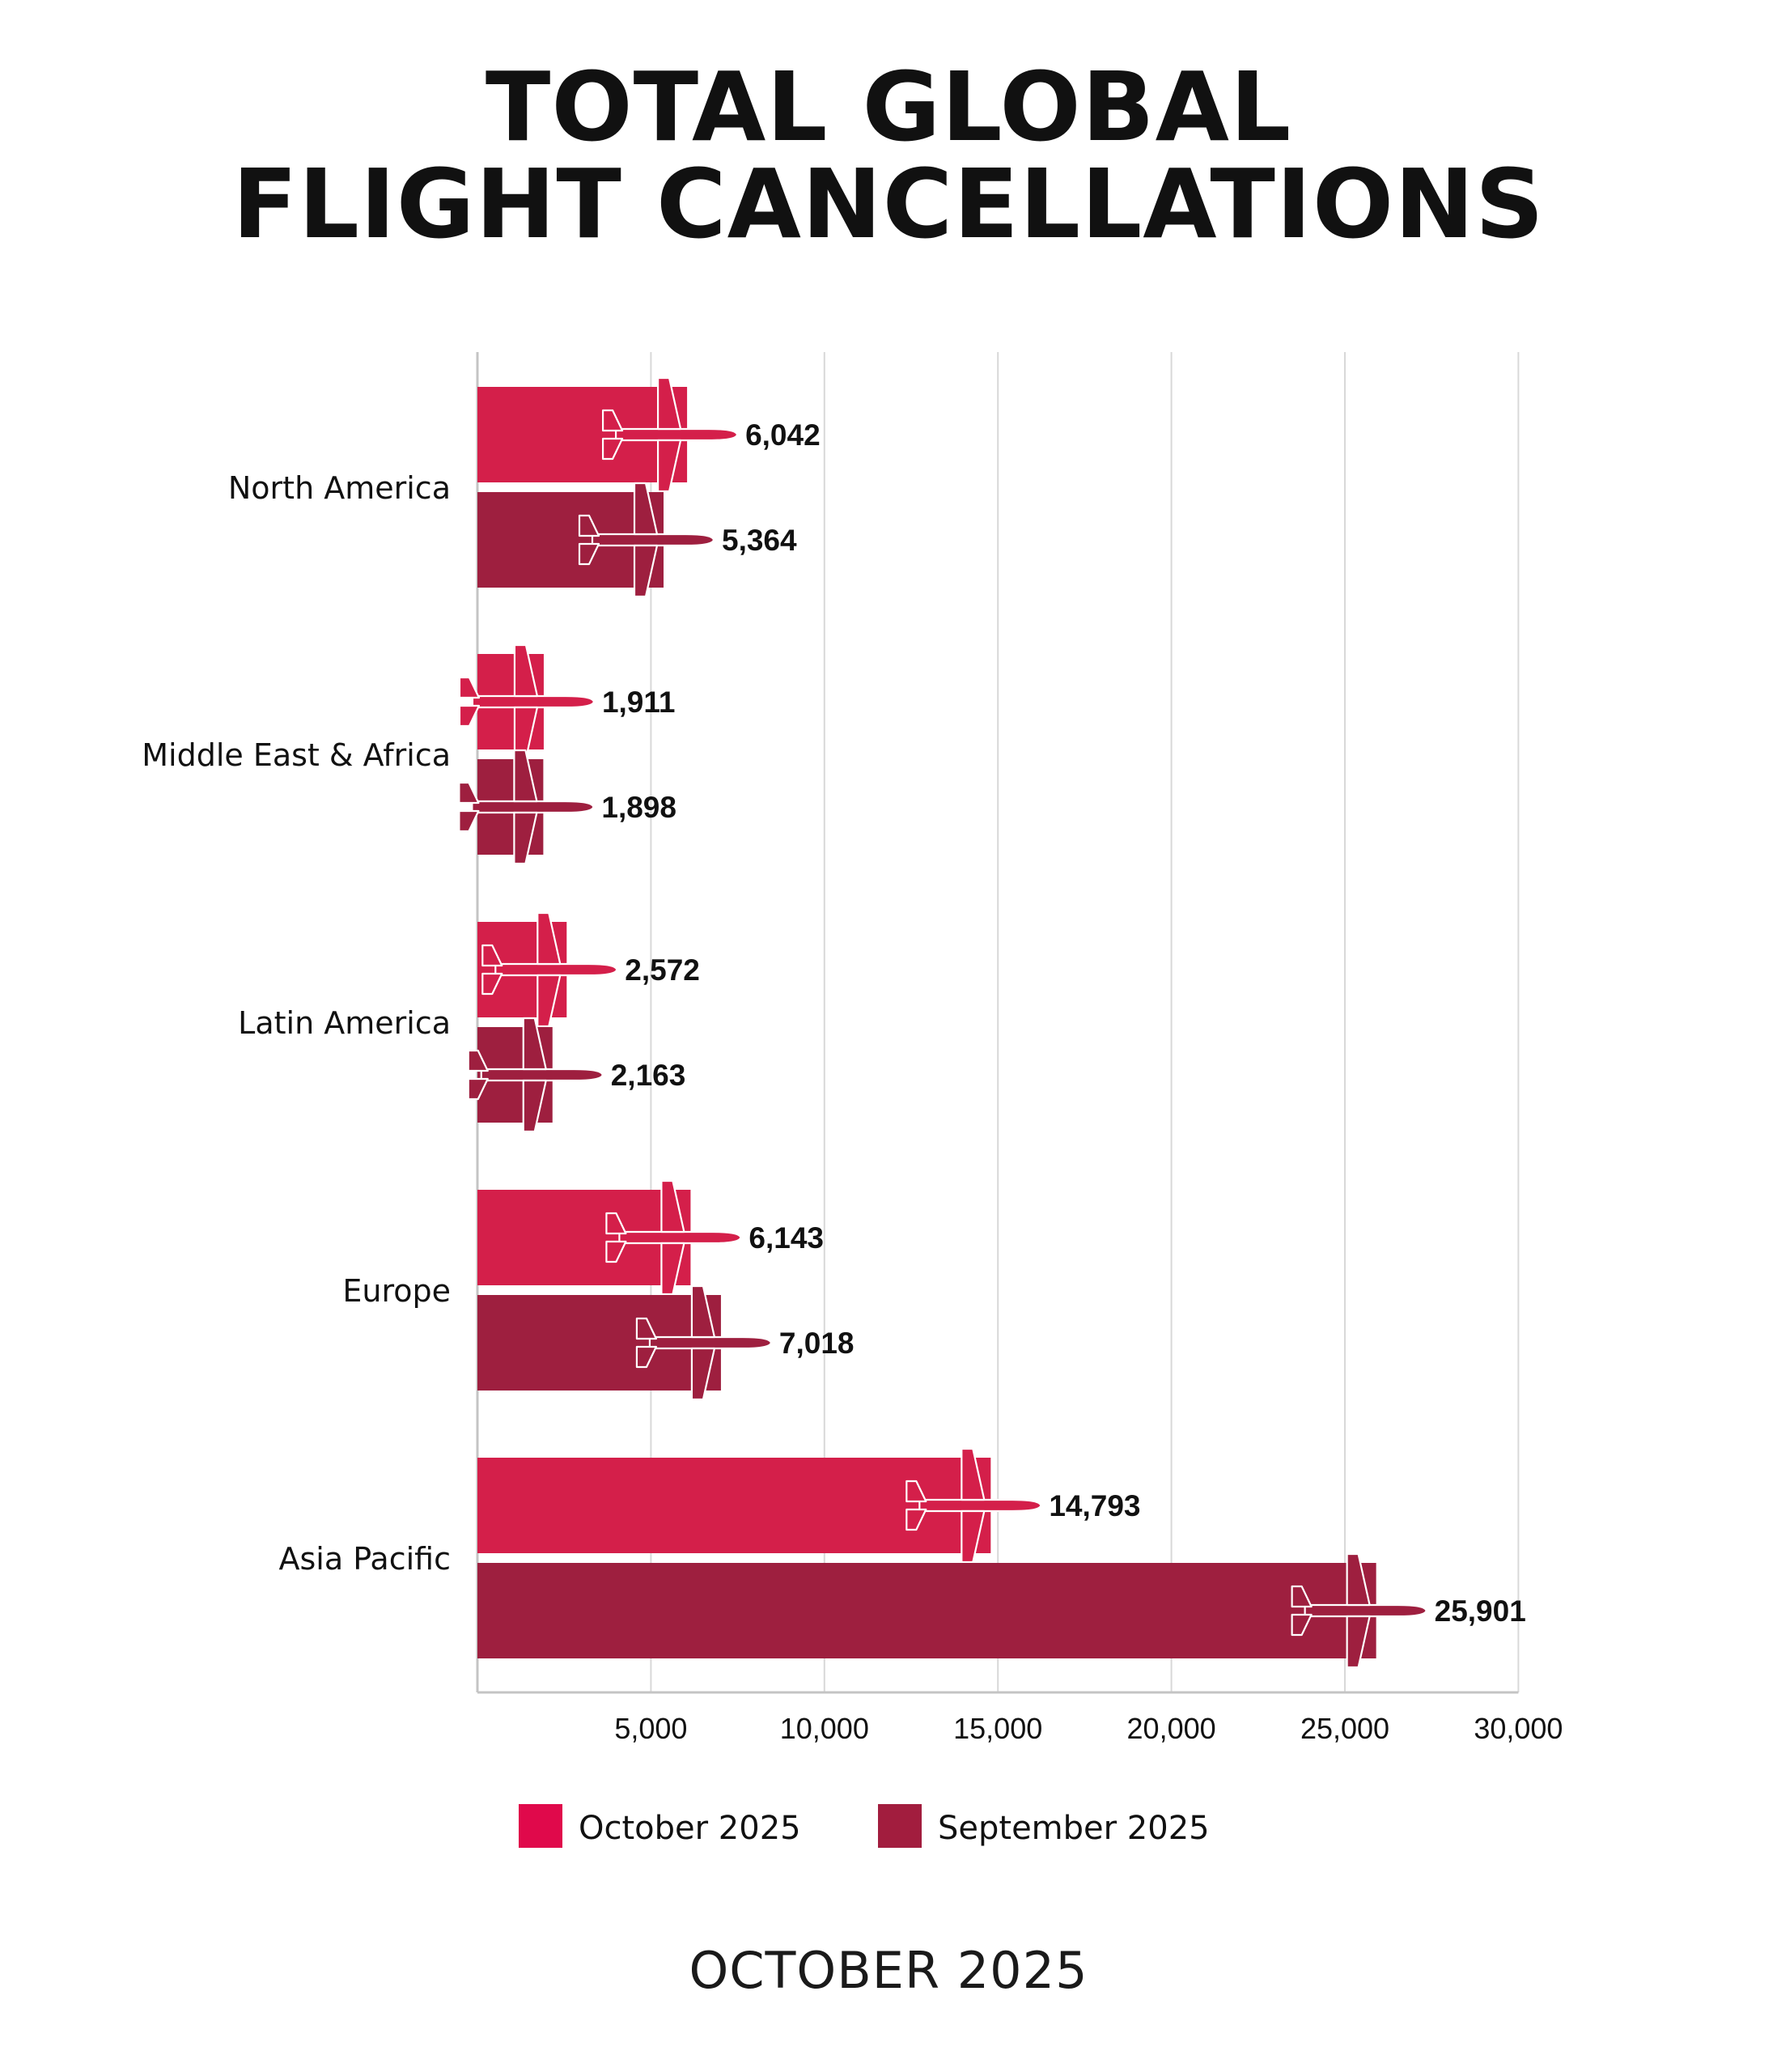 Image resolution: width=1777 pixels, height=2072 pixels. What do you see at coordinates (1481, 1611) in the screenshot?
I see `data-label: 25,901` at bounding box center [1481, 1611].